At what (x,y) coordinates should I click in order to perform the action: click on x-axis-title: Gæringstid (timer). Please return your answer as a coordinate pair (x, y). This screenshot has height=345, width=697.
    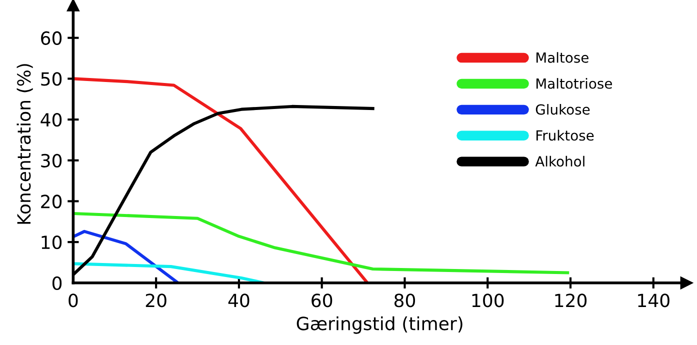
    Looking at the image, I should click on (379, 325).